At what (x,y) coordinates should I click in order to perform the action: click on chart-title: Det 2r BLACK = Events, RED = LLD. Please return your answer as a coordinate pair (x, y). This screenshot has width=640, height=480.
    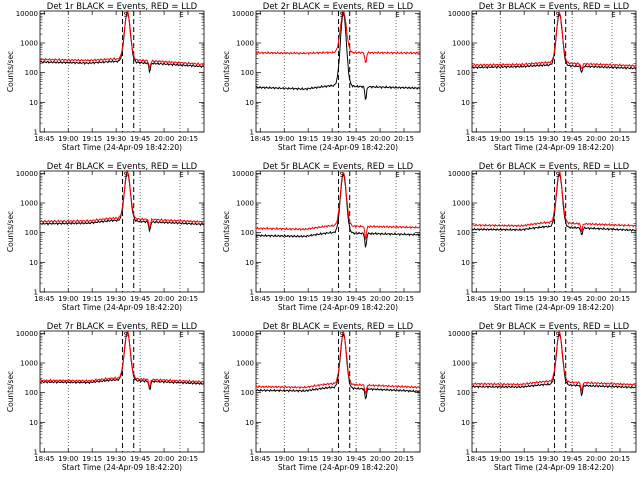
    Looking at the image, I should click on (338, 7).